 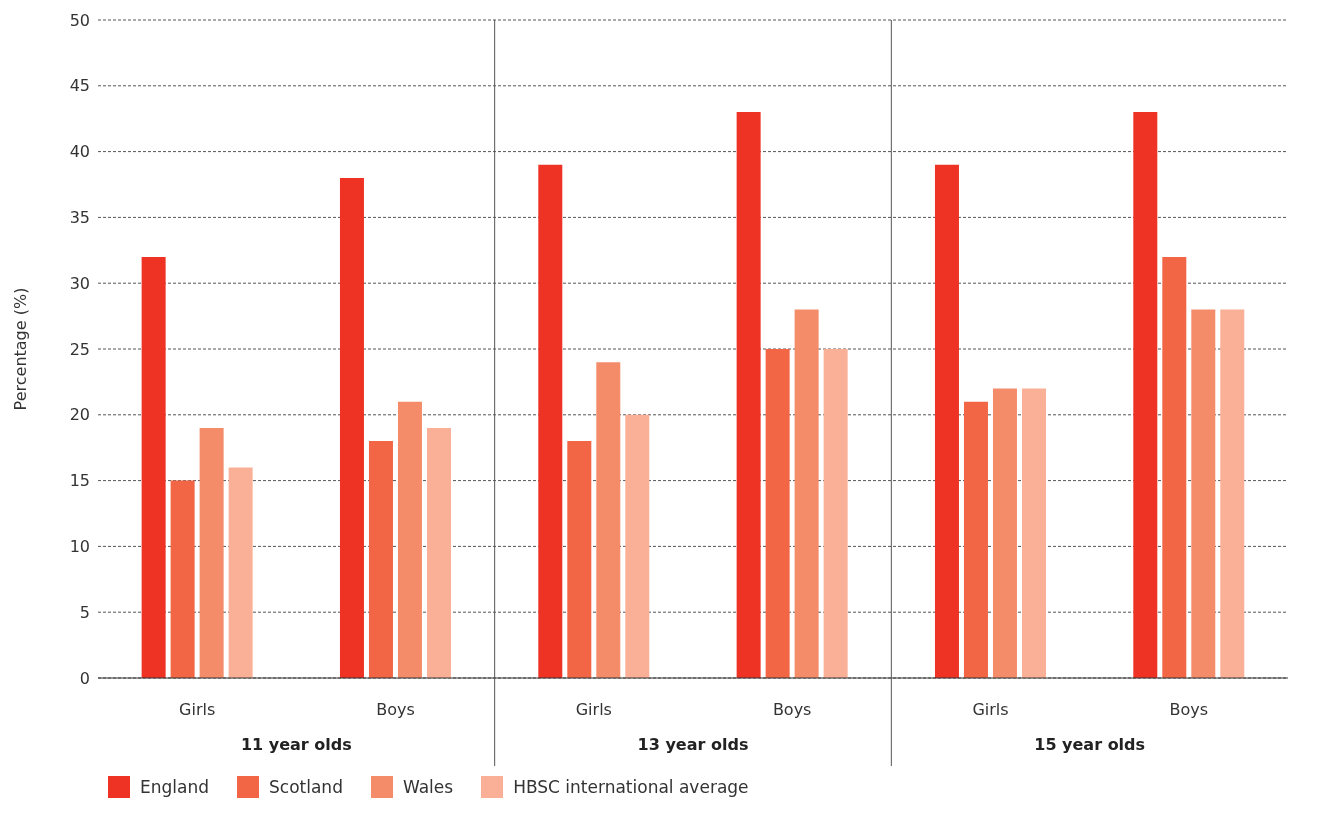 What do you see at coordinates (20, 349) in the screenshot?
I see `y-axis-title: Percentage (%)` at bounding box center [20, 349].